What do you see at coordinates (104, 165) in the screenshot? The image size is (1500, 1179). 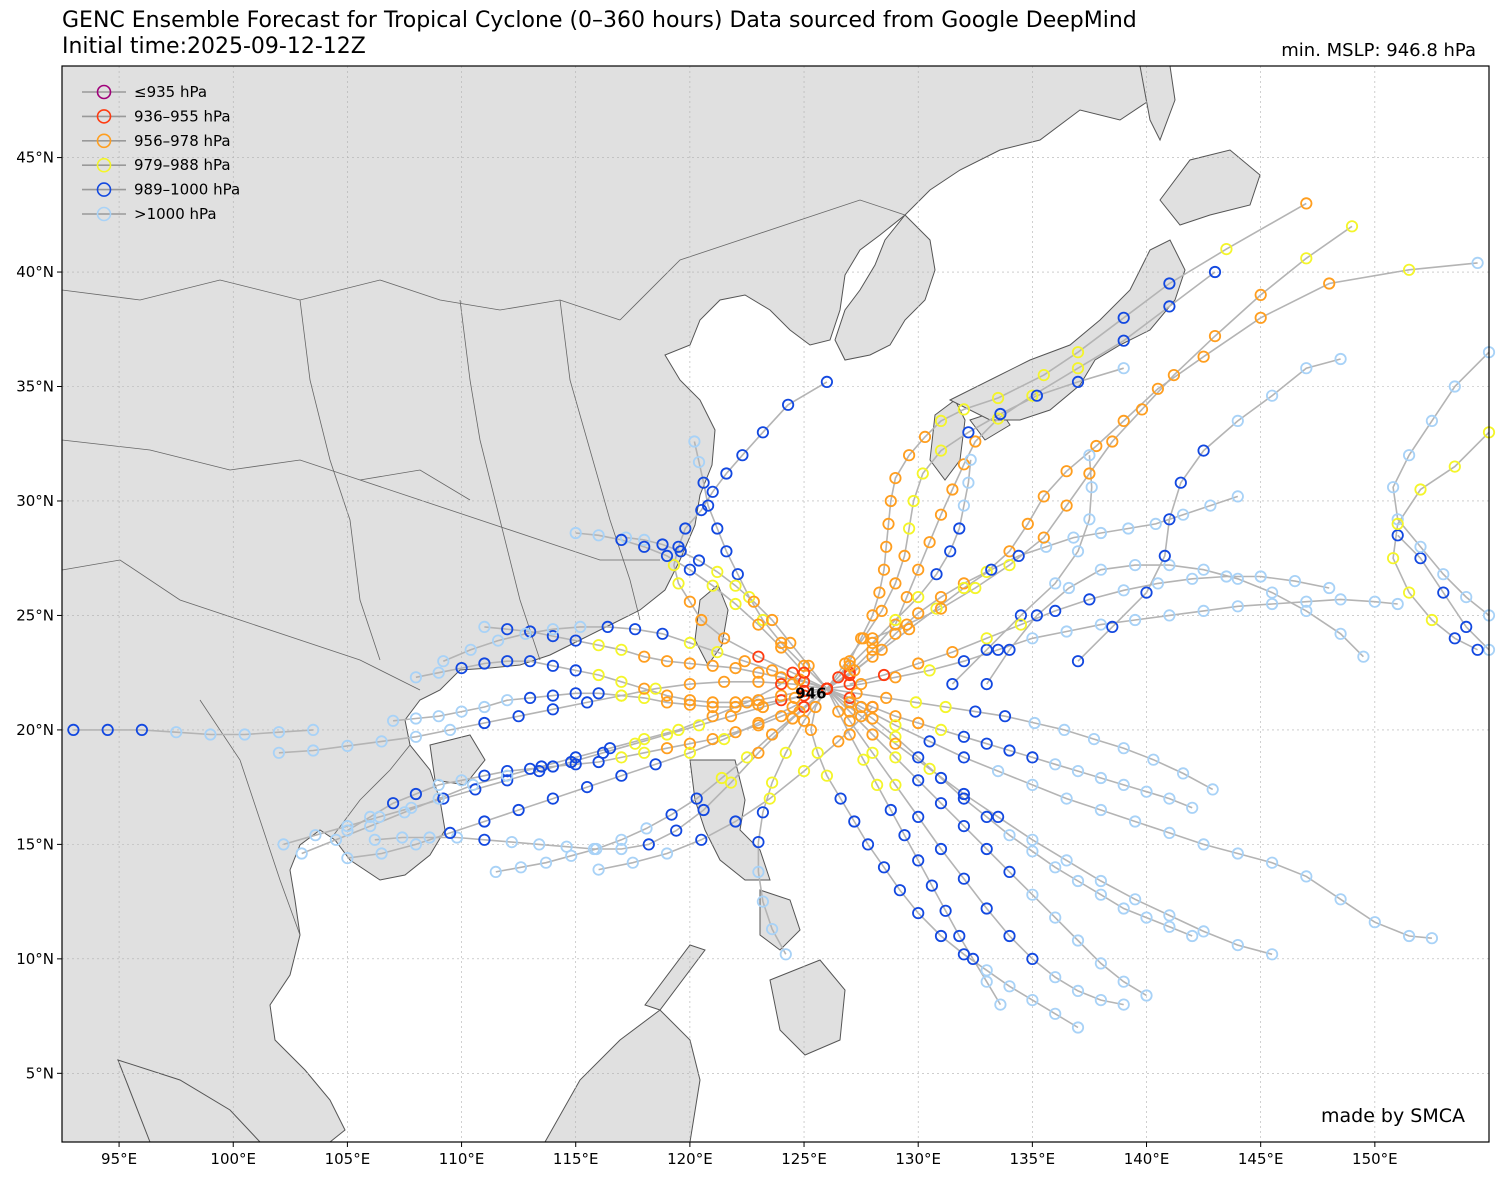 I see `legend-marker` at bounding box center [104, 165].